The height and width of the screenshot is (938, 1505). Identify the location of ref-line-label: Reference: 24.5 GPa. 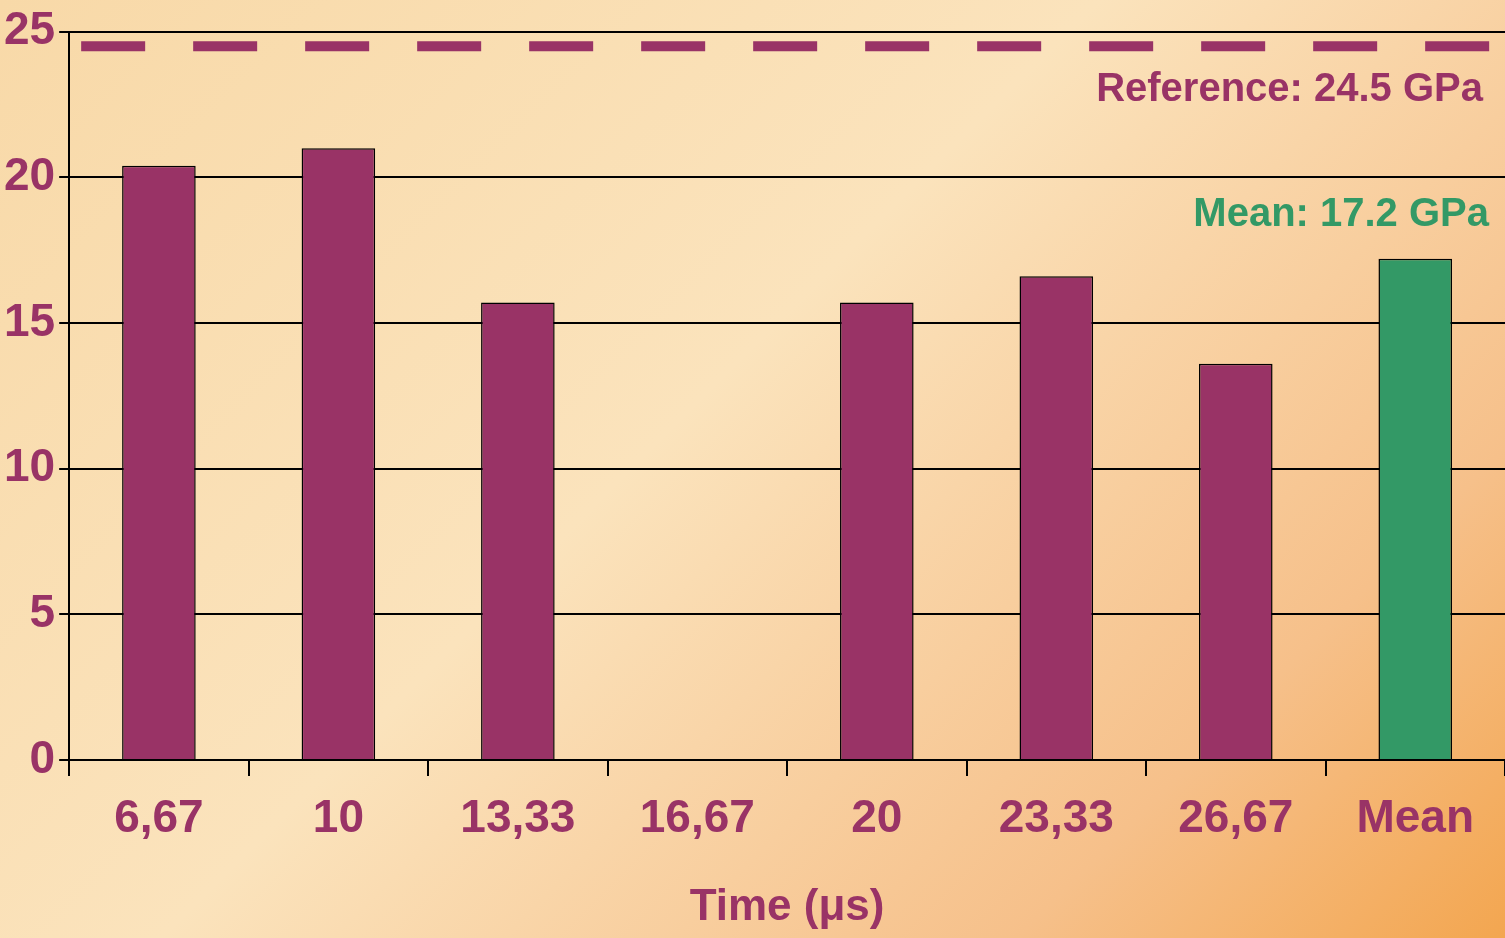
(1290, 87).